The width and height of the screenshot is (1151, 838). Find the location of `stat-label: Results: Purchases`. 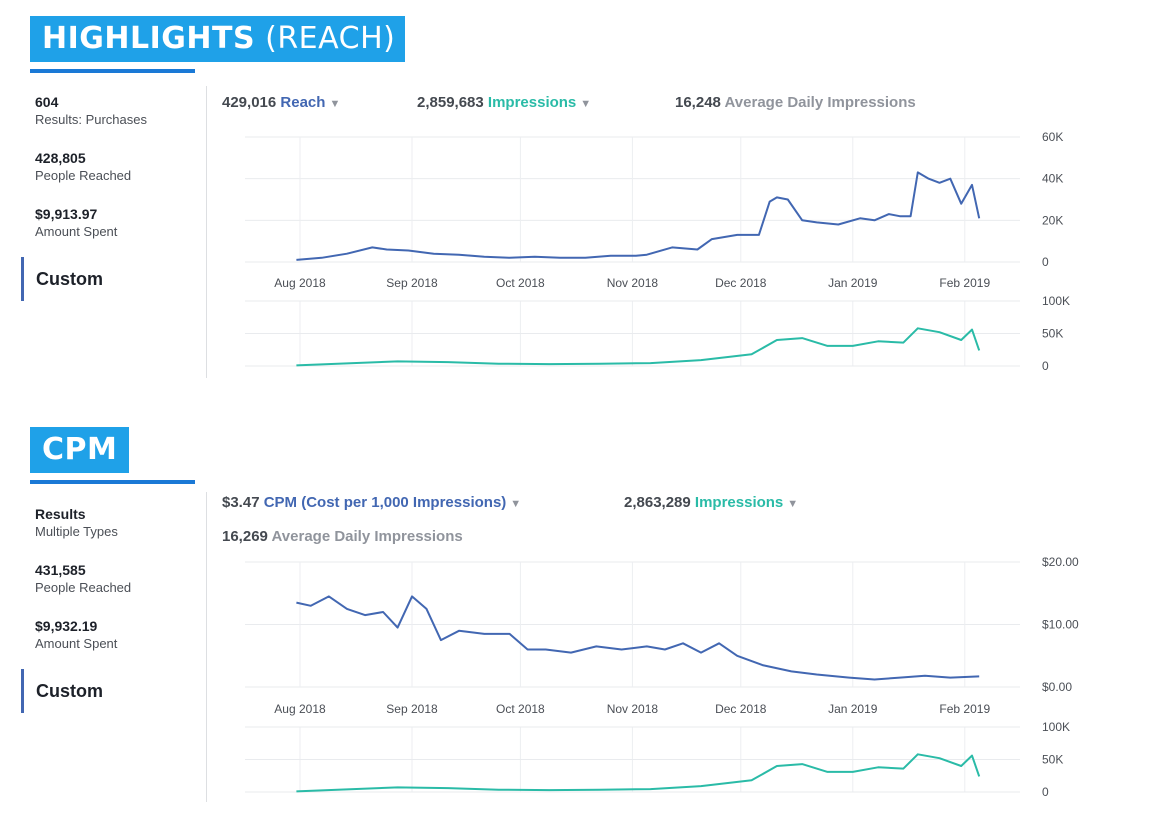

stat-label: Results: Purchases is located at coordinates (91, 119).